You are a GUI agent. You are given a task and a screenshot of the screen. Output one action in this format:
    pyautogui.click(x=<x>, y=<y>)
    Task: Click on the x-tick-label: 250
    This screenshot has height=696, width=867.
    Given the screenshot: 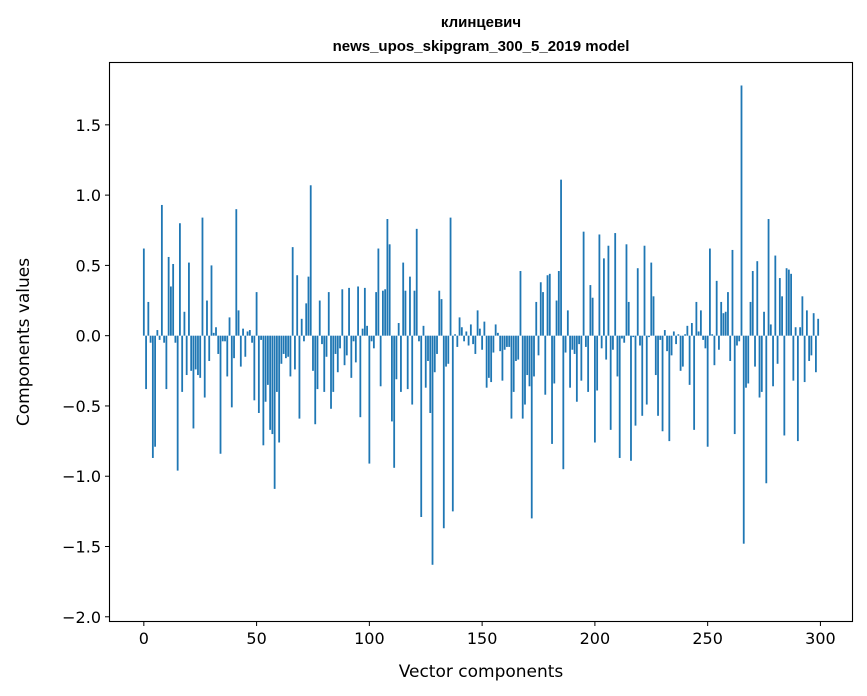 What is the action you would take?
    pyautogui.click(x=707, y=638)
    